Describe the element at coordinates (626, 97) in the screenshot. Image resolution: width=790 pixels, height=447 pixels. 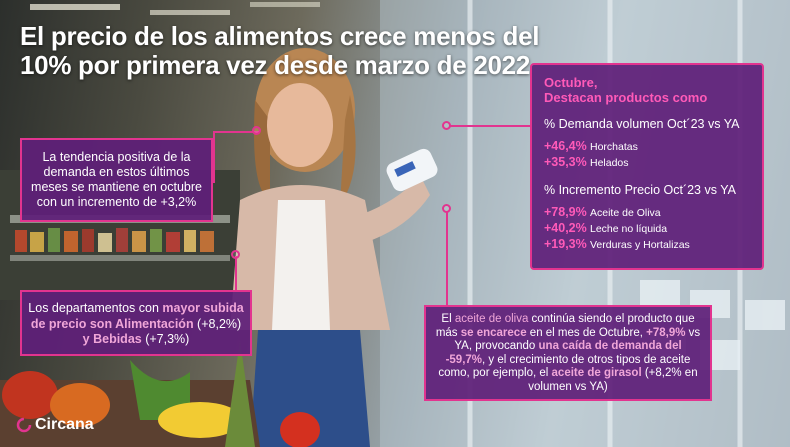
I see `featured-title-line-2: Destacan productos como` at that location.